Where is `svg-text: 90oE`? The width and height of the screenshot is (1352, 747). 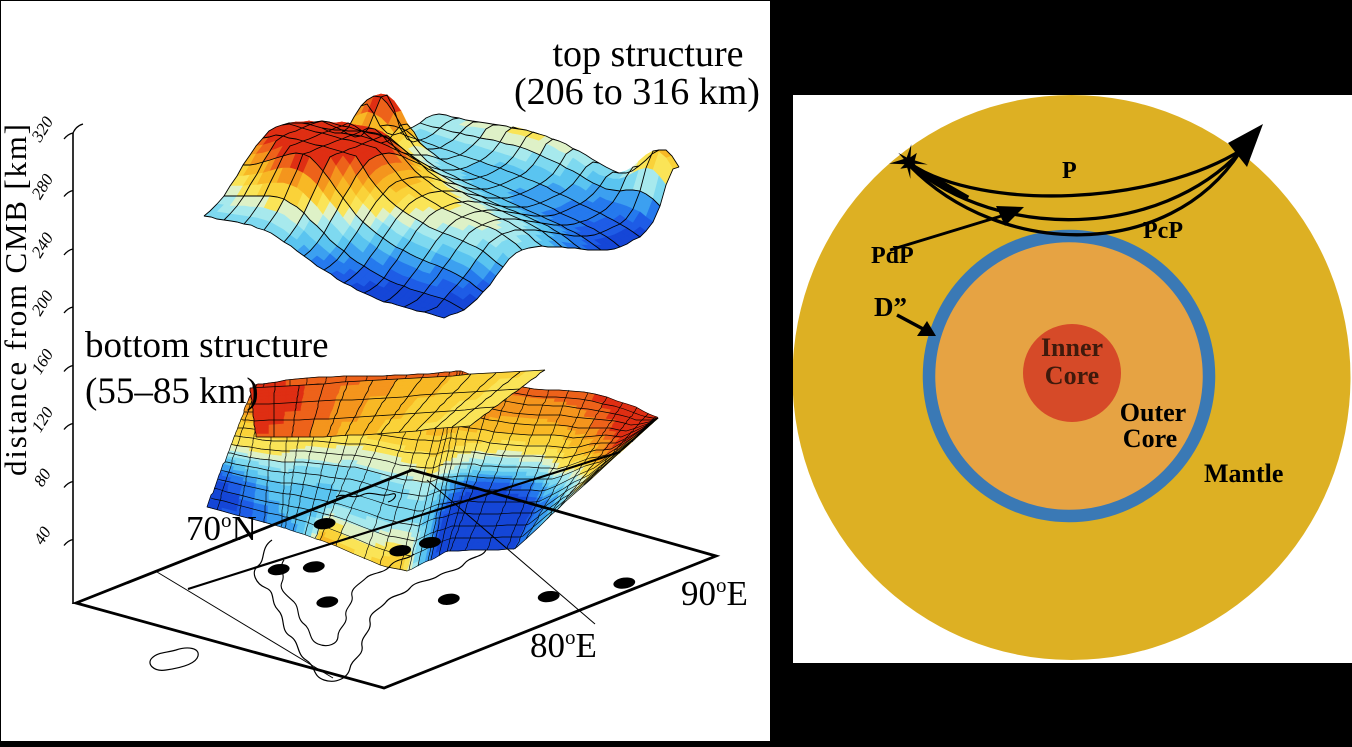 svg-text: 90oE is located at coordinates (714, 593).